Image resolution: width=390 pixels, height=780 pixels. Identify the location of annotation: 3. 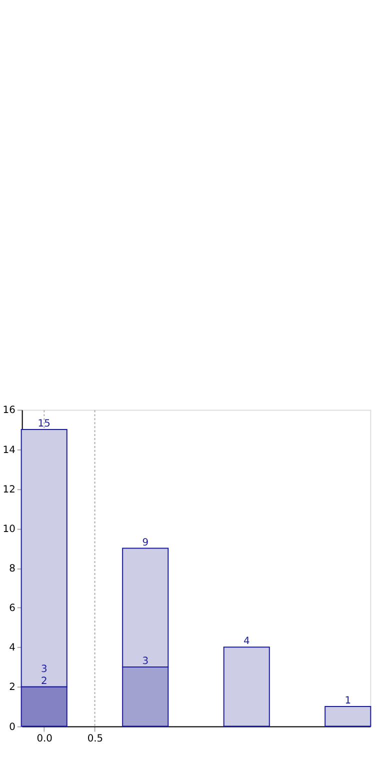
(44, 669).